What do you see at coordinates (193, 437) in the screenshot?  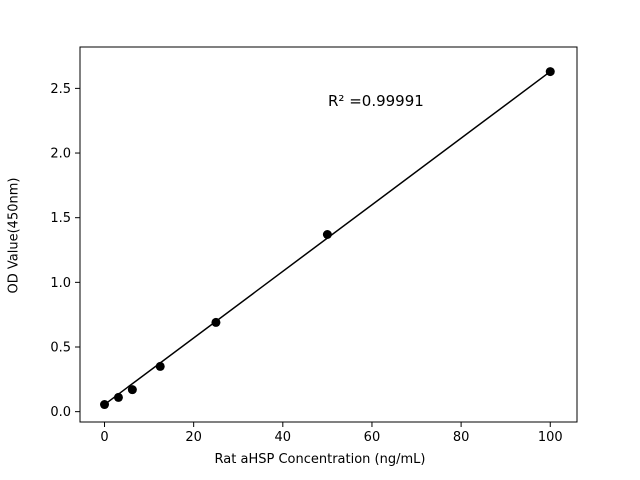 I see `x-tick-label: 20` at bounding box center [193, 437].